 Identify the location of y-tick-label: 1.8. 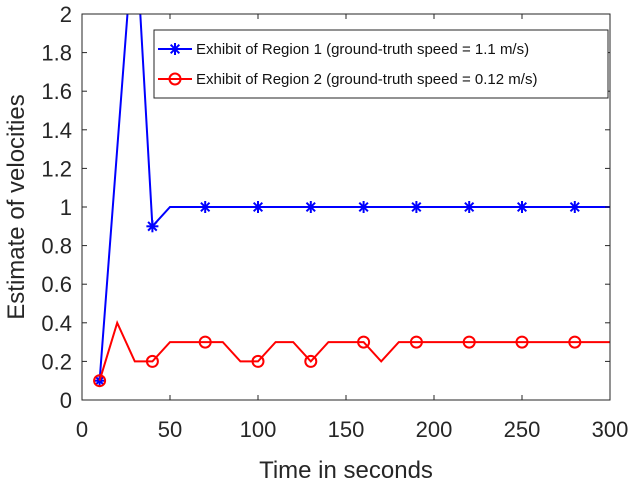
(56, 53).